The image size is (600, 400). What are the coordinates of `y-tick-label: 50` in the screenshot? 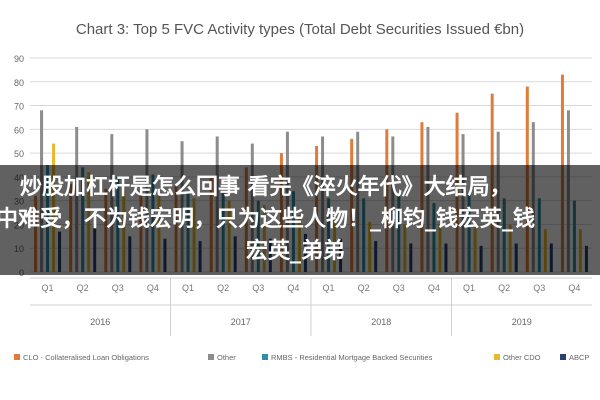 It's located at (19, 154).